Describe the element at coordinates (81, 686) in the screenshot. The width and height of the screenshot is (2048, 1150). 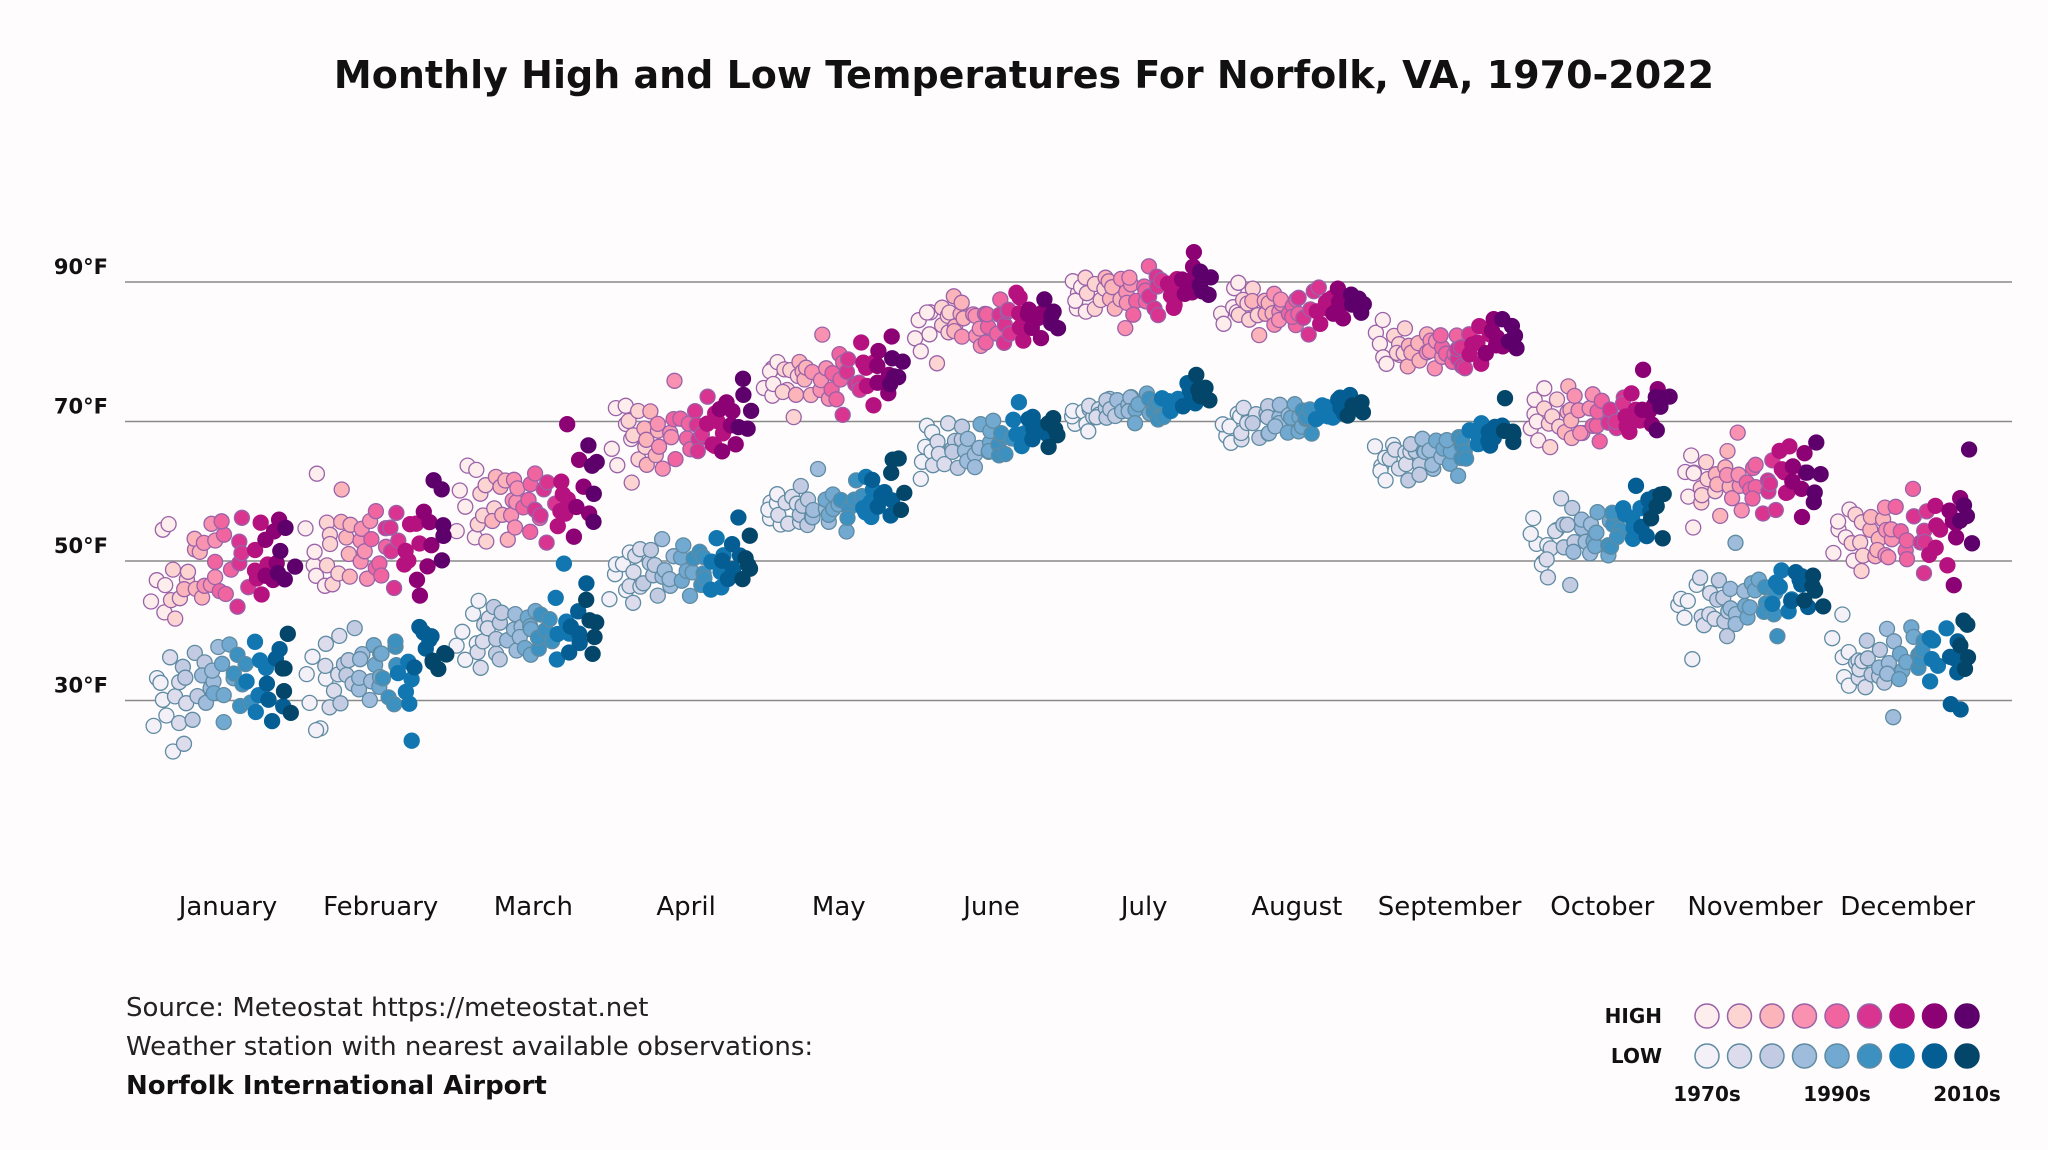
I see `y-tick-label: 30°F` at that location.